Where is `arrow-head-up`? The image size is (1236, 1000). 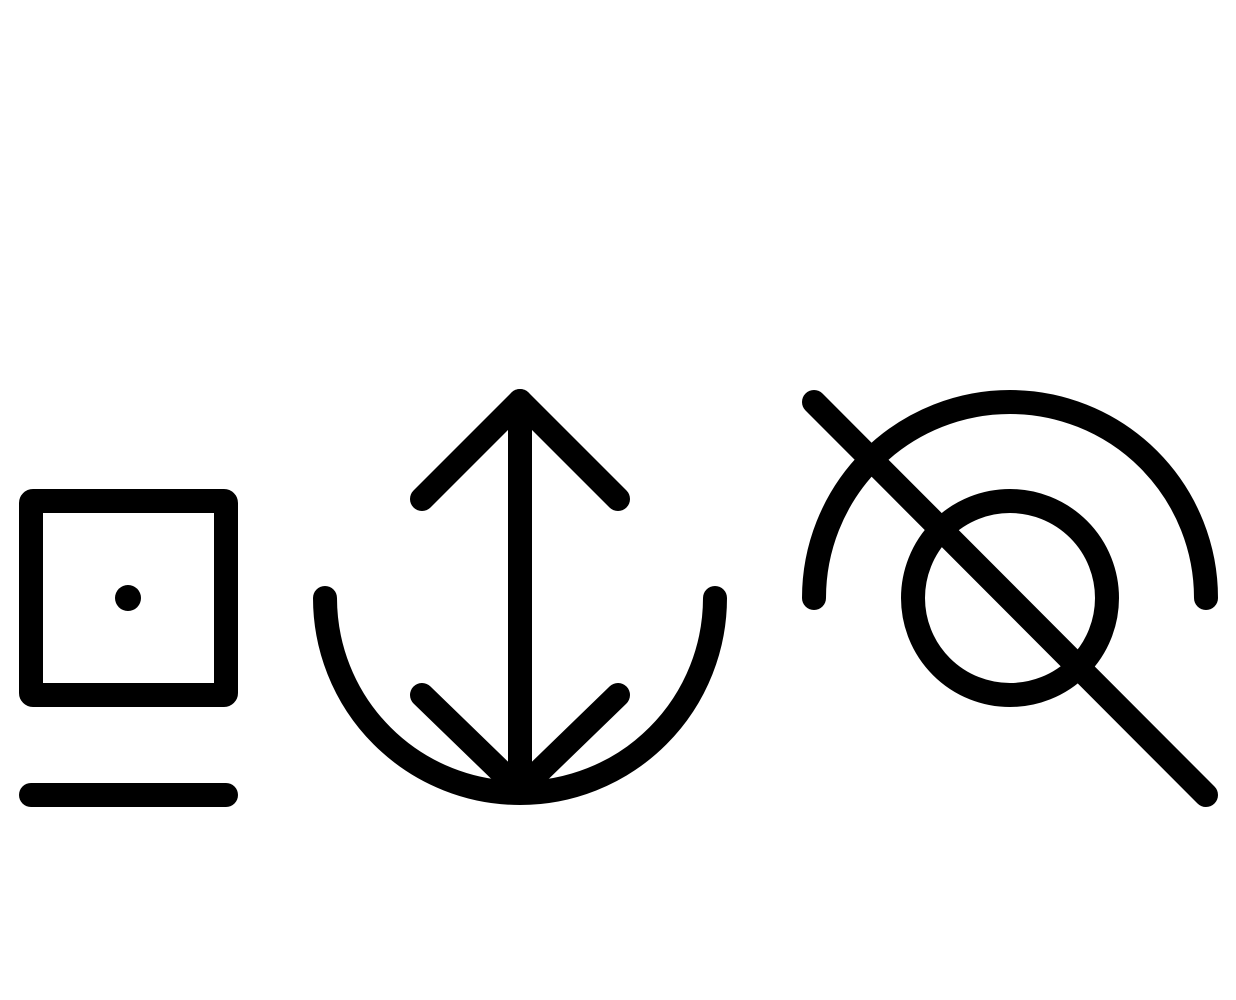 arrow-head-up is located at coordinates (520, 450).